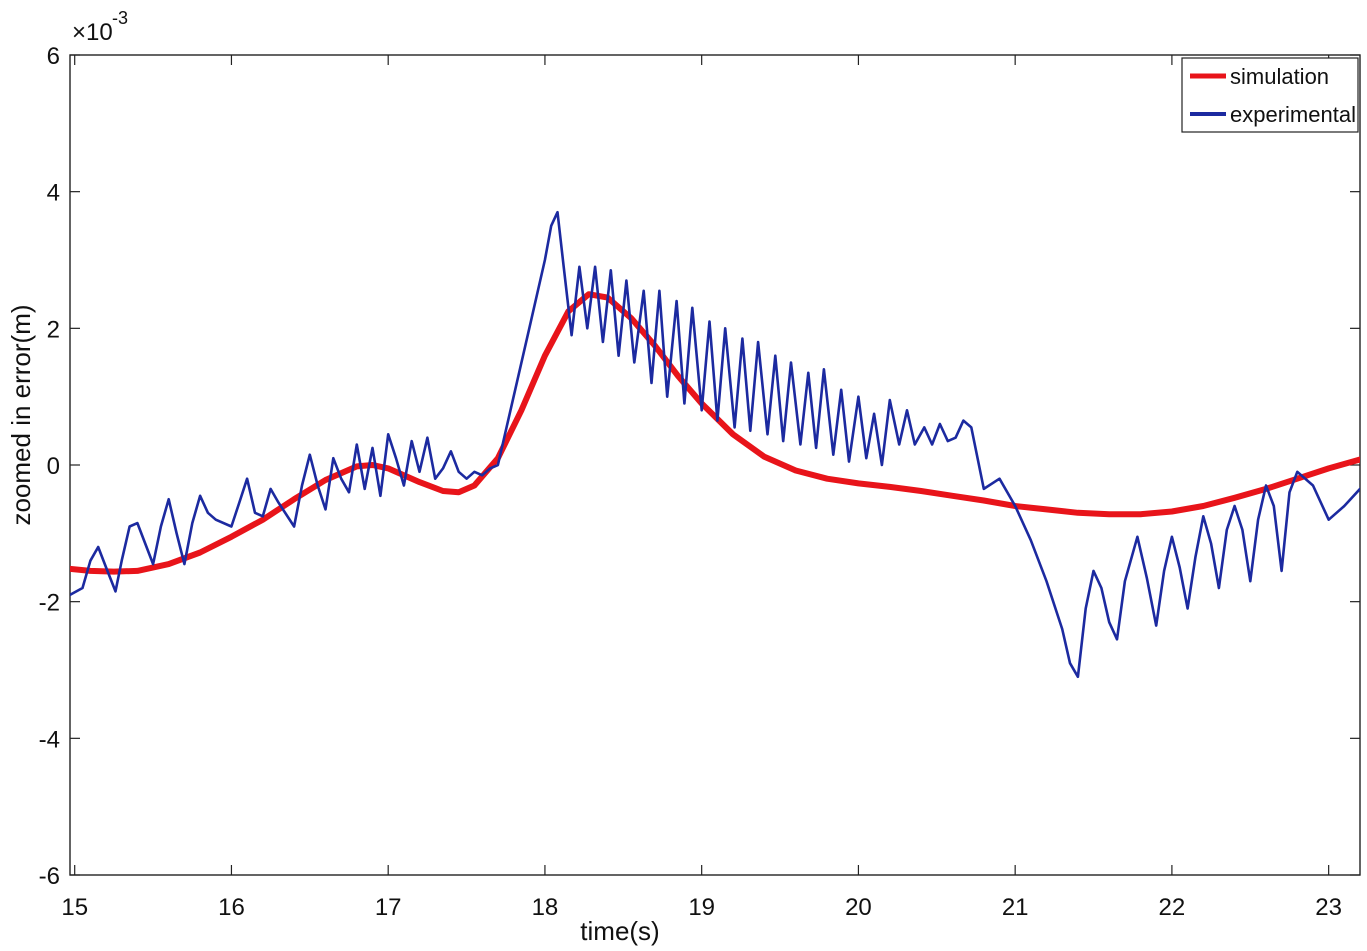  What do you see at coordinates (21, 414) in the screenshot?
I see `y-axis-label: zoomed in error(m)` at bounding box center [21, 414].